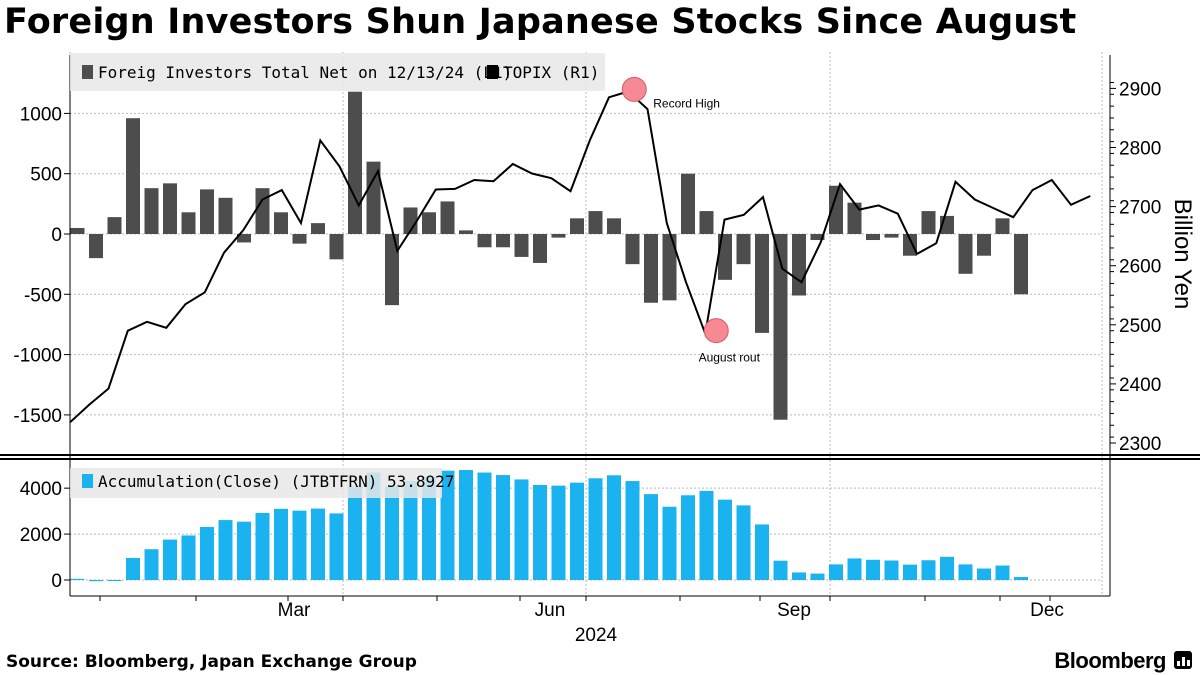 The height and width of the screenshot is (675, 1200). What do you see at coordinates (1047, 610) in the screenshot?
I see `x-tick-dec: Dec` at bounding box center [1047, 610].